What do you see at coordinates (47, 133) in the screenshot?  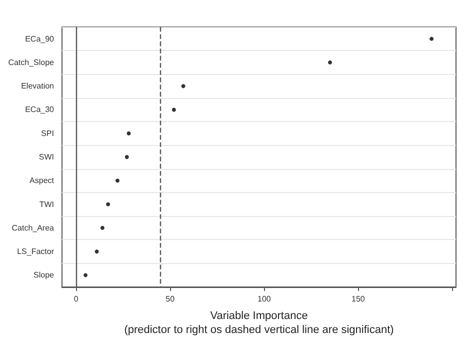 I see `y-tick-label: SPI` at bounding box center [47, 133].